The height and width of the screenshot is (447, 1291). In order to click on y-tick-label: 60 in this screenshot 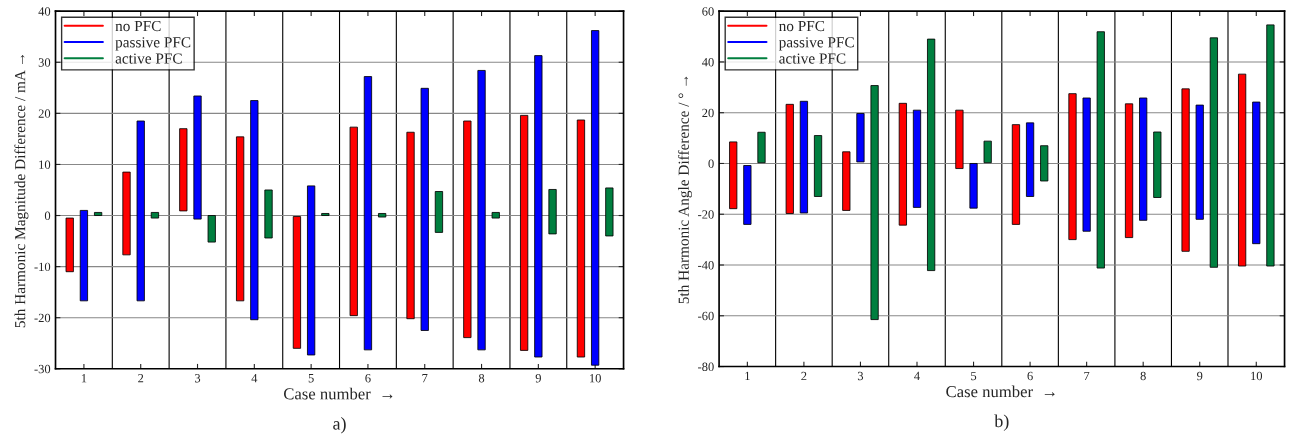, I will do `click(708, 11)`.